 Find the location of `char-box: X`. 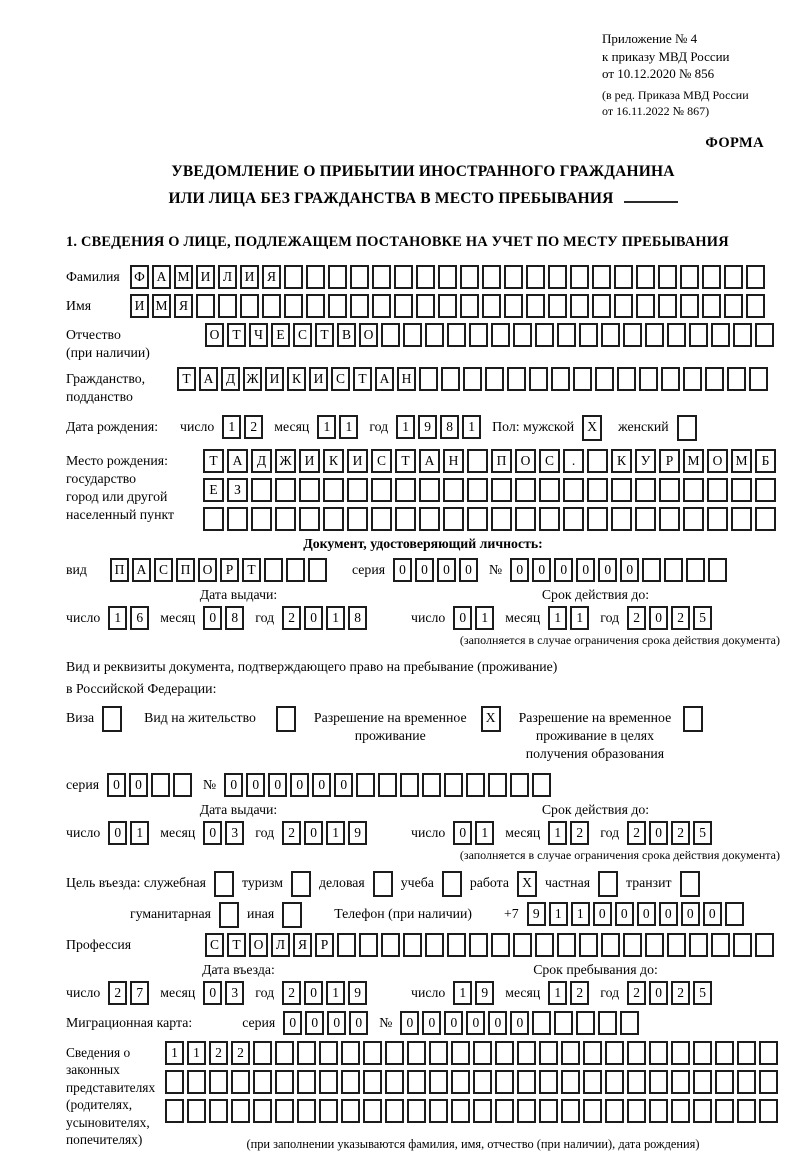

char-box: X is located at coordinates (490, 719).